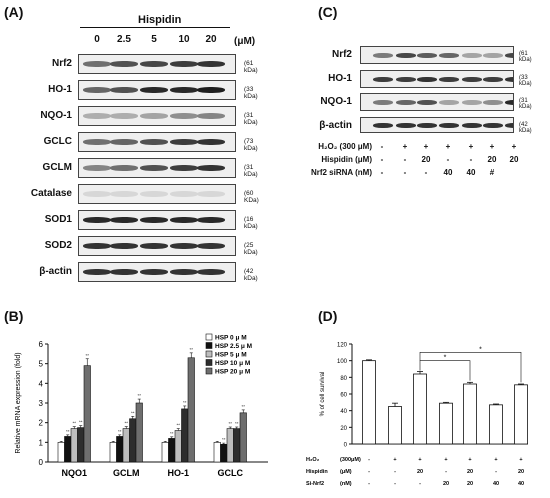 This screenshot has height=498, width=550. I want to click on panel-a-unit: (μM), so click(245, 41).